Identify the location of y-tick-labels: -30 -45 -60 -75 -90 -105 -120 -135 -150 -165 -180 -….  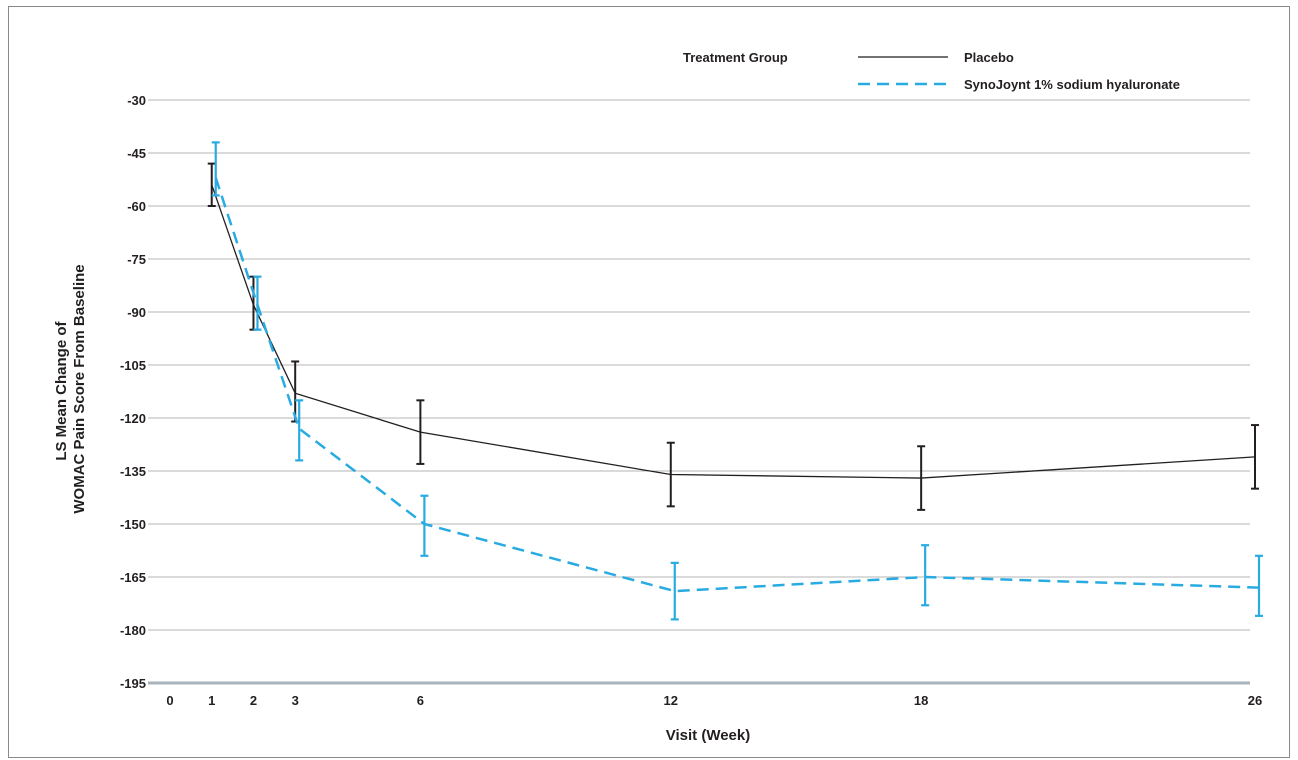
(133, 392).